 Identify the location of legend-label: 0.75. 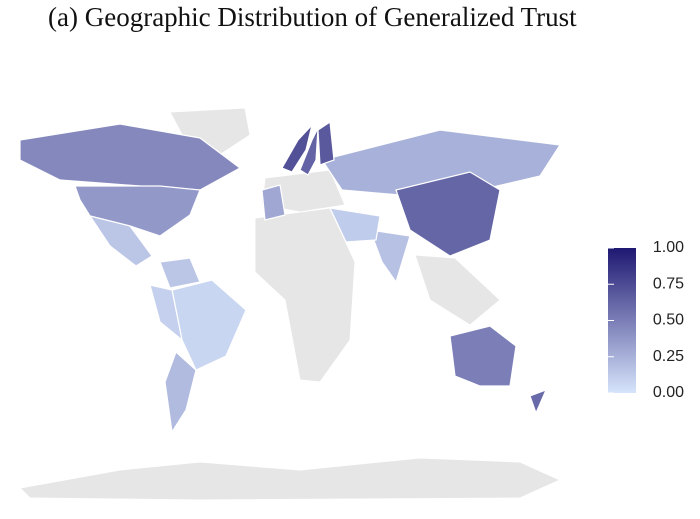
(668, 283).